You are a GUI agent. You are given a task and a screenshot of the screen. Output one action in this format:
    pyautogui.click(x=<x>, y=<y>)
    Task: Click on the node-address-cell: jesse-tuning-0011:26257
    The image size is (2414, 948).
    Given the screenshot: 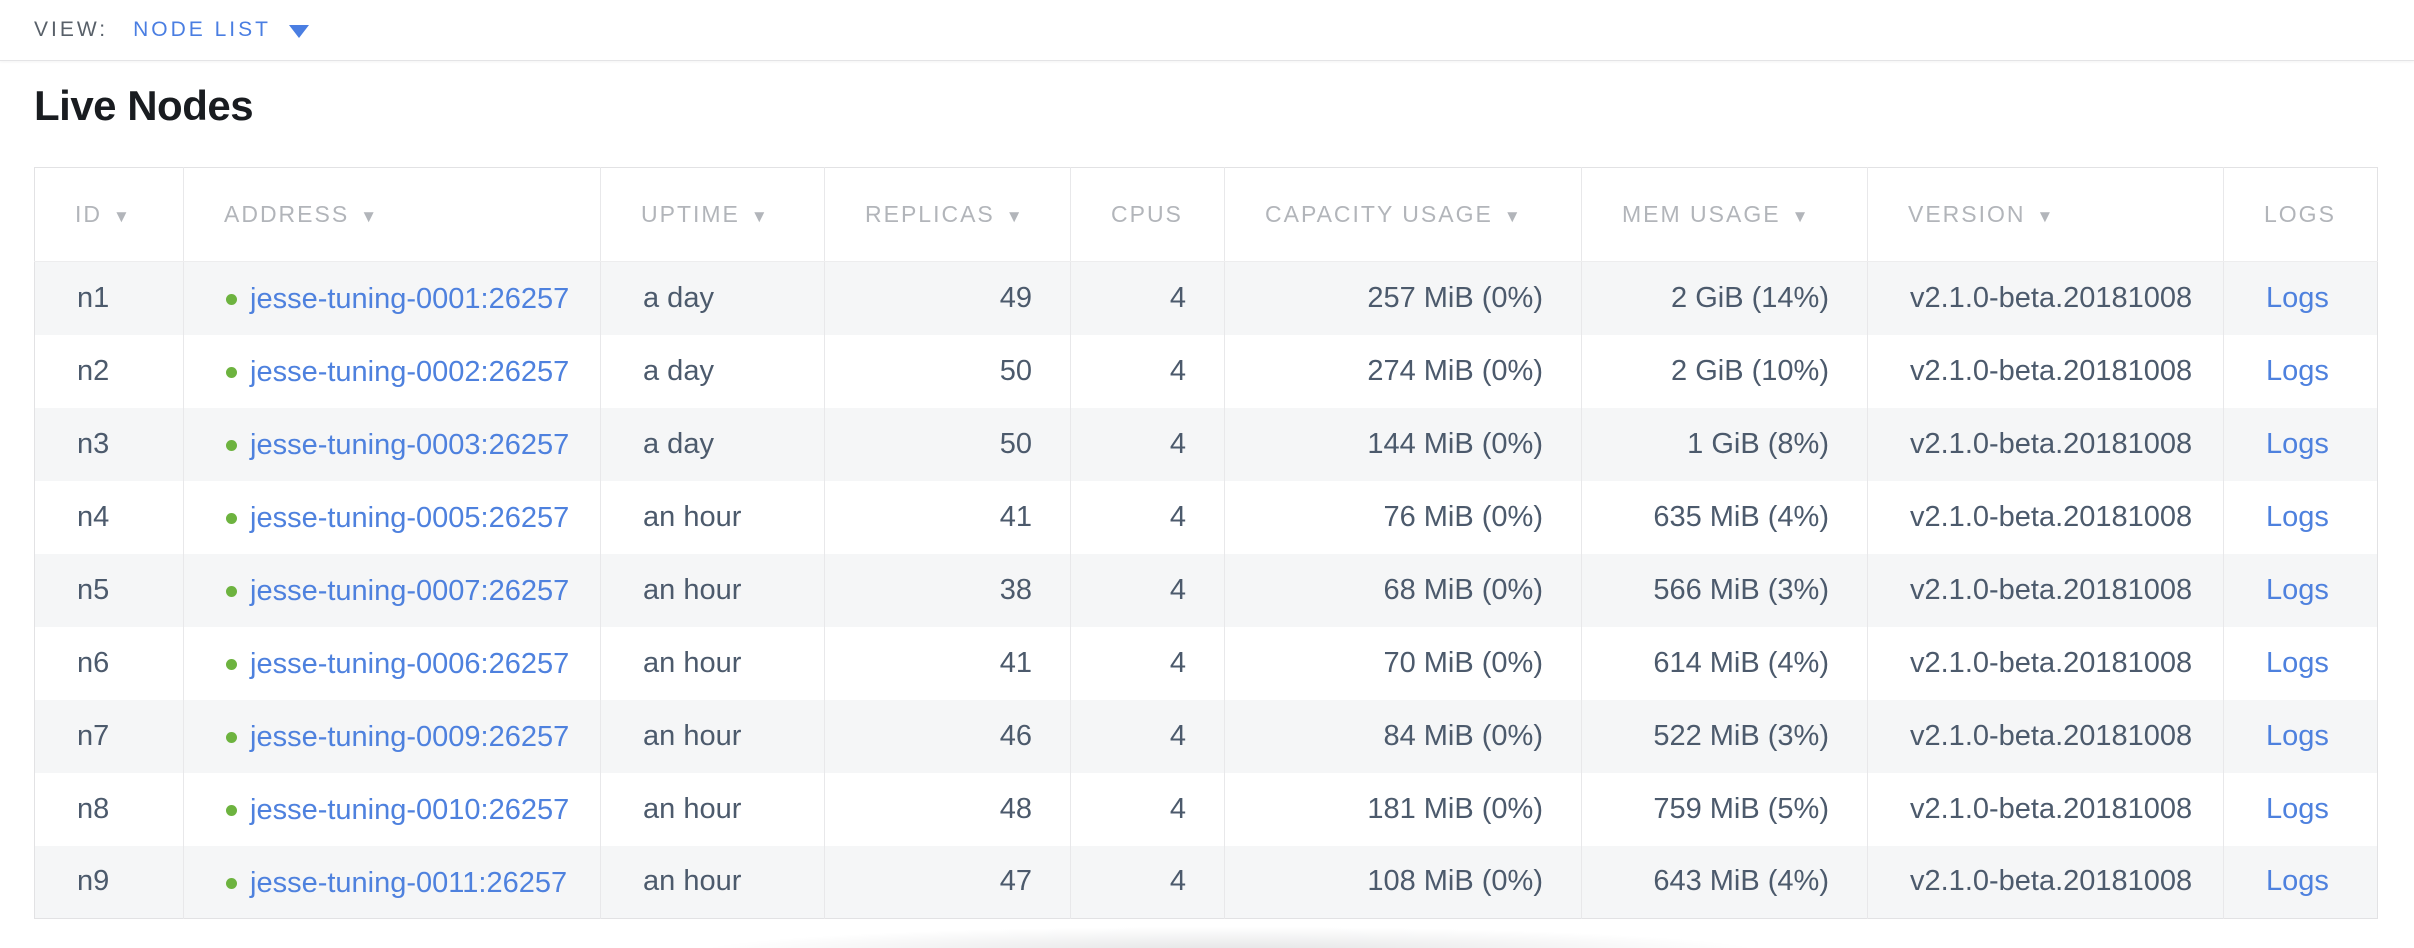 What is the action you would take?
    pyautogui.click(x=392, y=882)
    